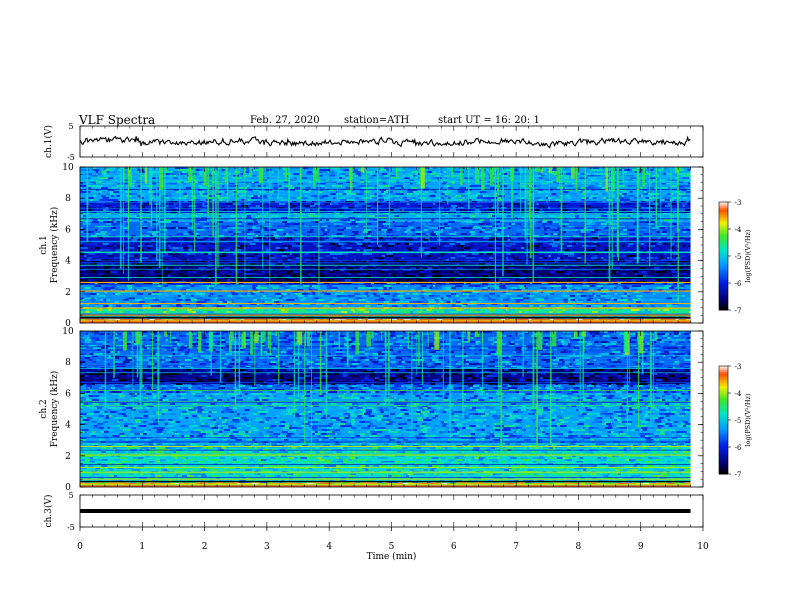 The height and width of the screenshot is (612, 792). What do you see at coordinates (68, 168) in the screenshot?
I see `ch1-spectrogram-ytick-0: 10` at bounding box center [68, 168].